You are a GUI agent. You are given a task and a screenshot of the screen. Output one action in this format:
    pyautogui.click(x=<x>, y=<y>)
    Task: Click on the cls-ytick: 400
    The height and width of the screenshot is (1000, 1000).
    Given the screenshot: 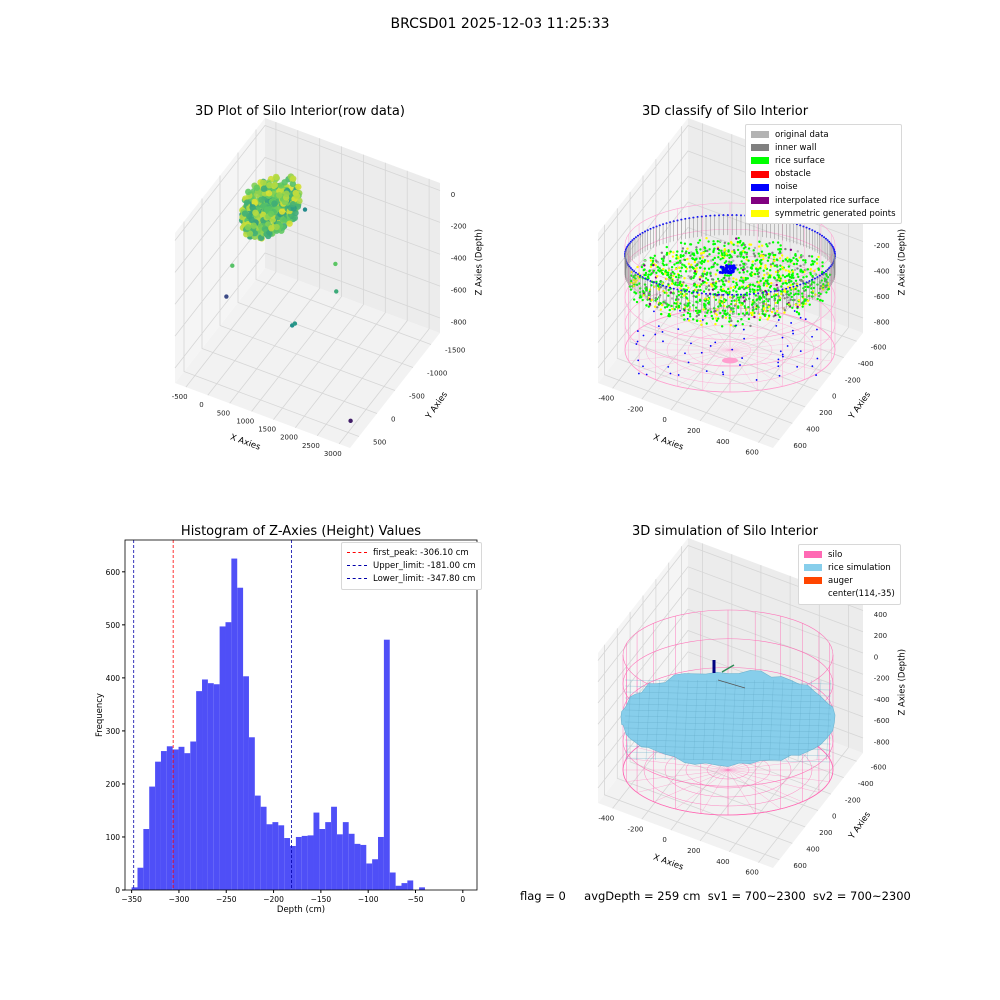 What is the action you would take?
    pyautogui.click(x=812, y=430)
    